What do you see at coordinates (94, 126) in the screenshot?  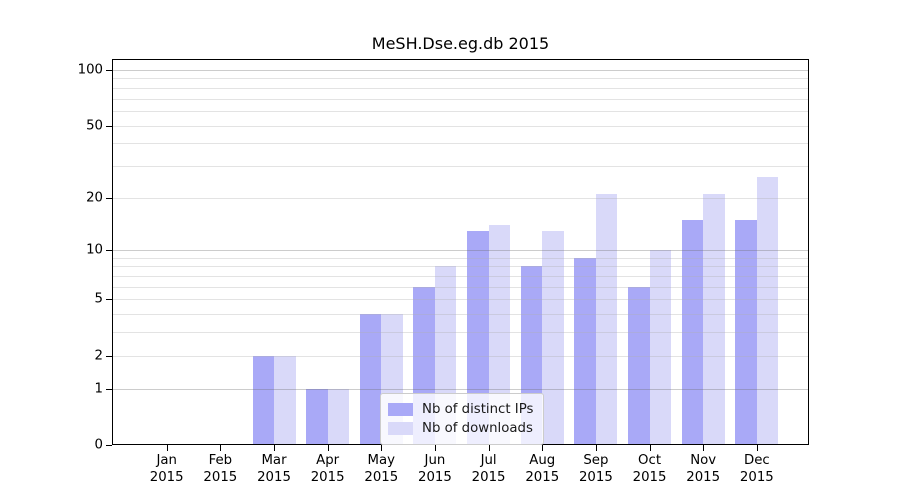 I see `y-tick-label-50: 50` at bounding box center [94, 126].